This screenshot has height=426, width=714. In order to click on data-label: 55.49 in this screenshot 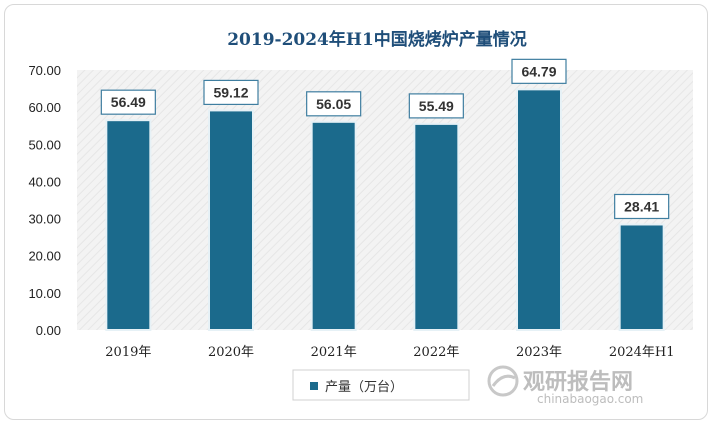, I will do `click(436, 106)`.